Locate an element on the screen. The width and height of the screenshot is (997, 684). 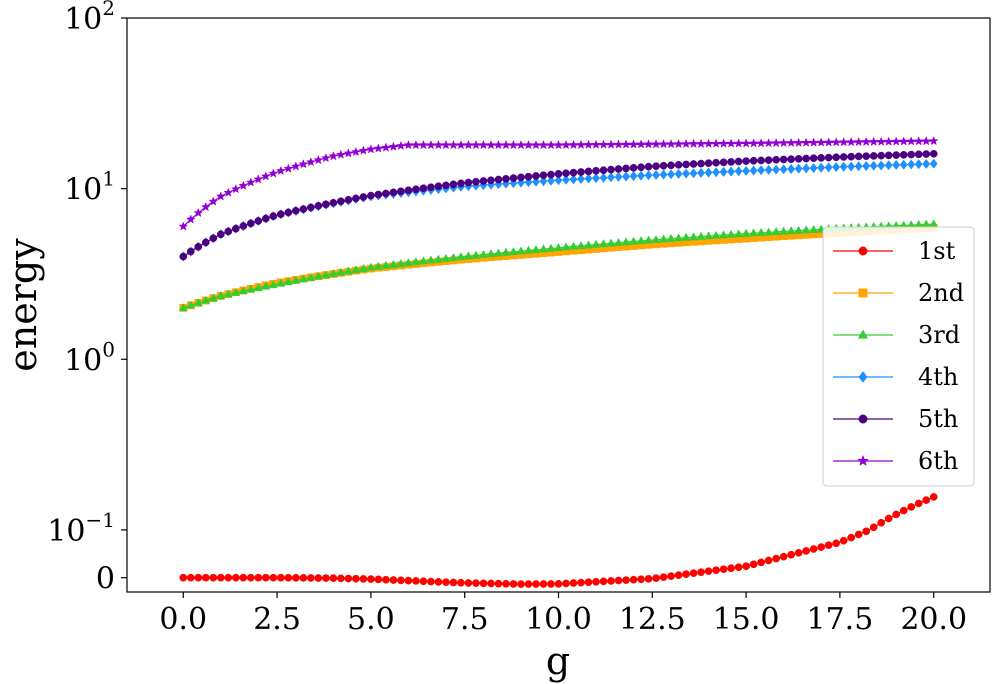
y-axis-label: energy is located at coordinates (23, 305).